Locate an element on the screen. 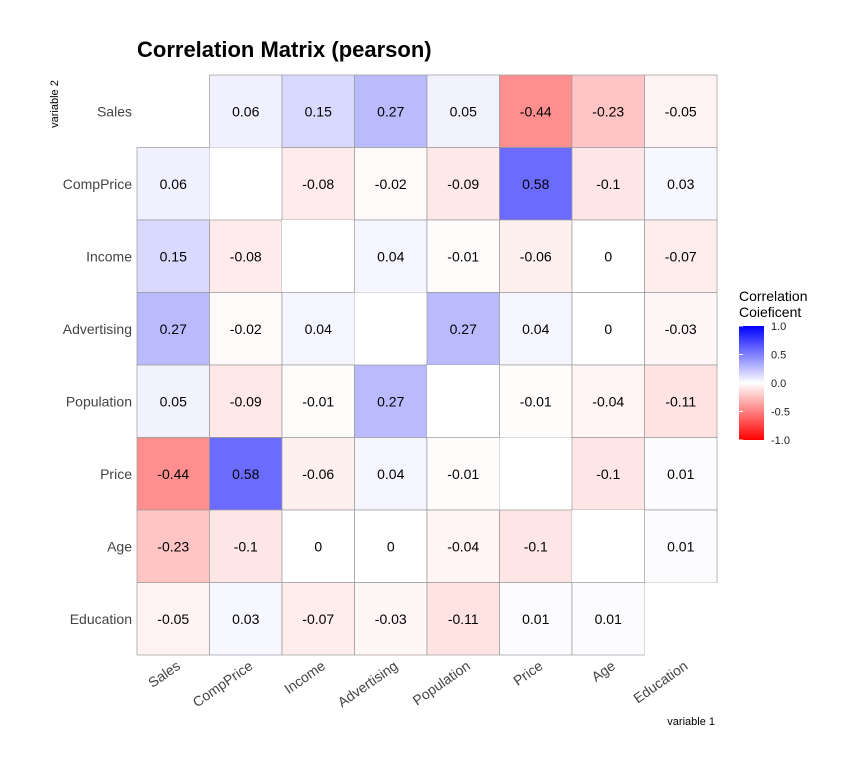 Image resolution: width=864 pixels, height=768 pixels. x-tick-label: Price is located at coordinates (527, 673).